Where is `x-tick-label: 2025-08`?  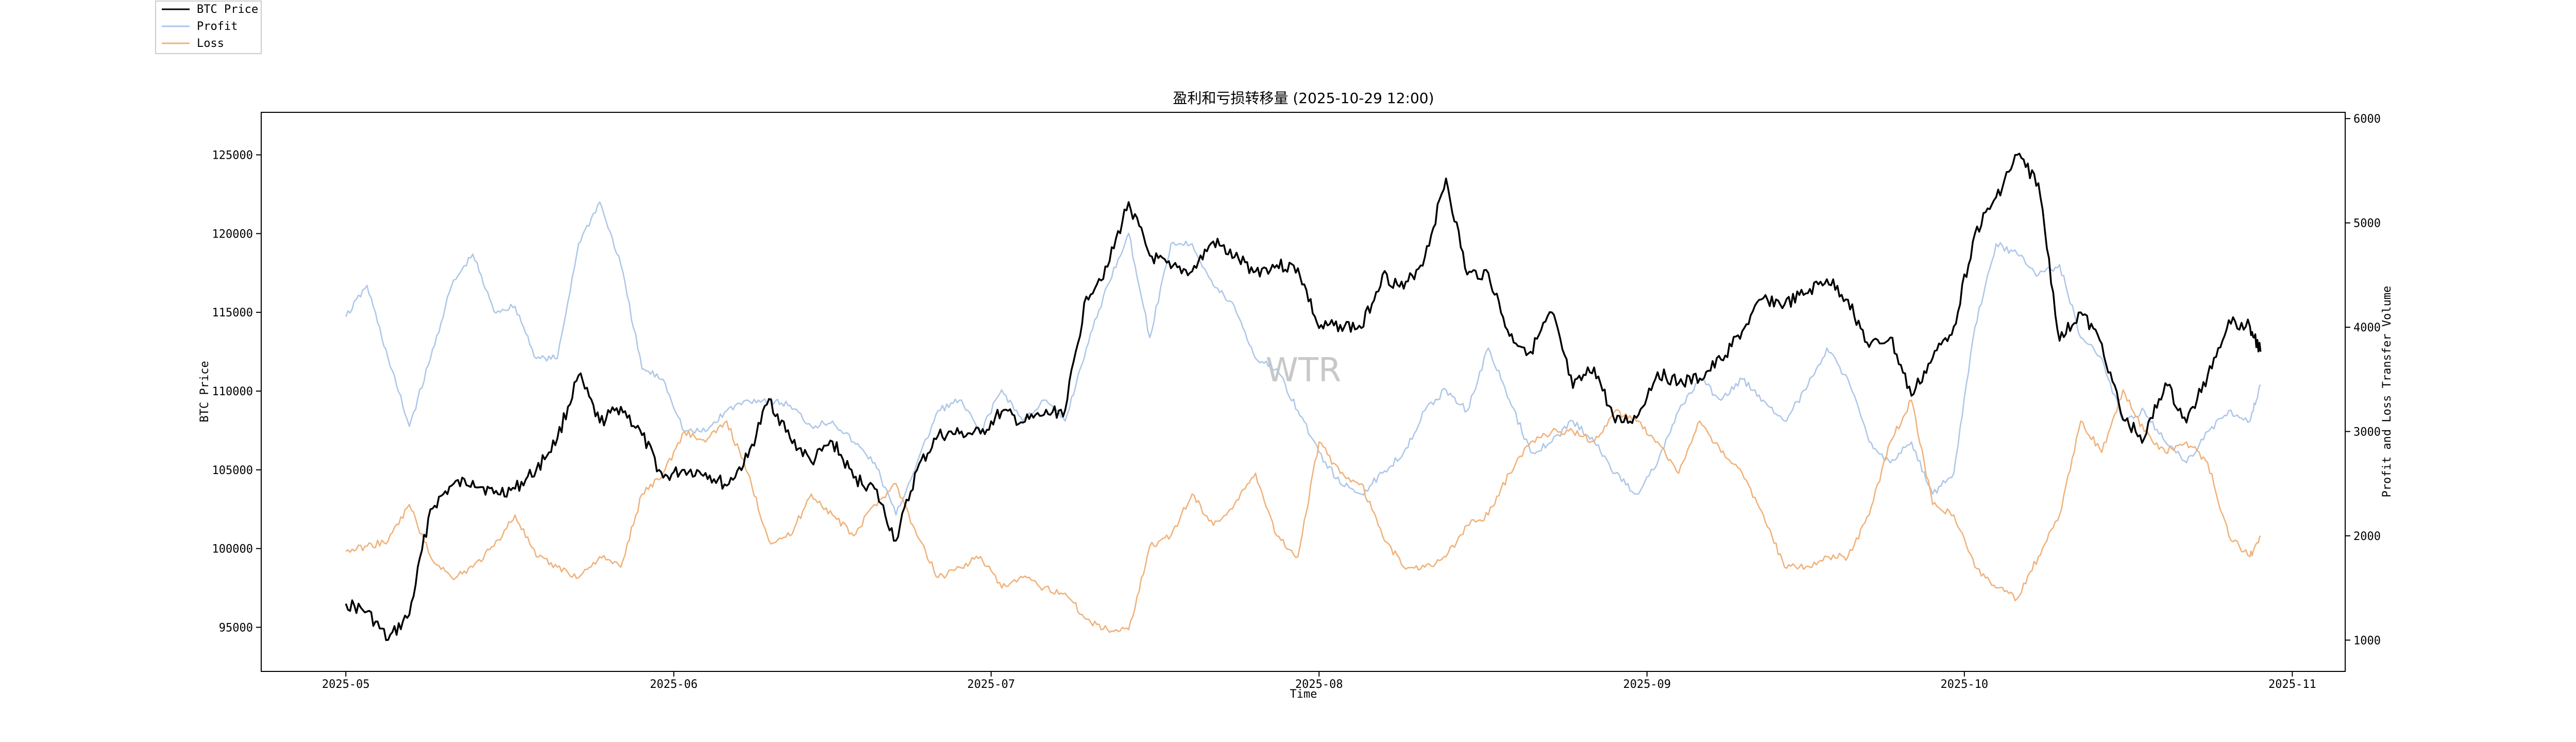
x-tick-label: 2025-08 is located at coordinates (1319, 684).